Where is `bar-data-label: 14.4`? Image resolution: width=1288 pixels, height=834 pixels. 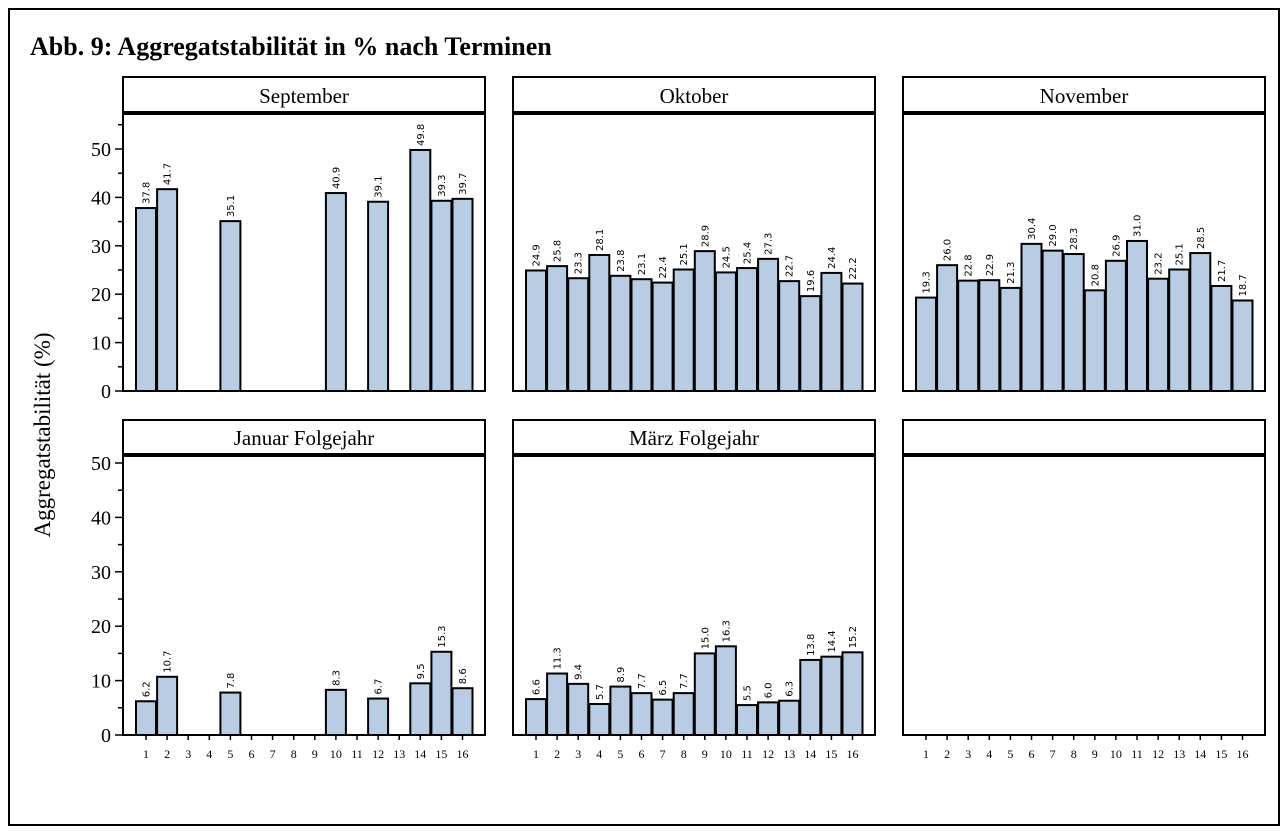
bar-data-label: 14.4 is located at coordinates (832, 641).